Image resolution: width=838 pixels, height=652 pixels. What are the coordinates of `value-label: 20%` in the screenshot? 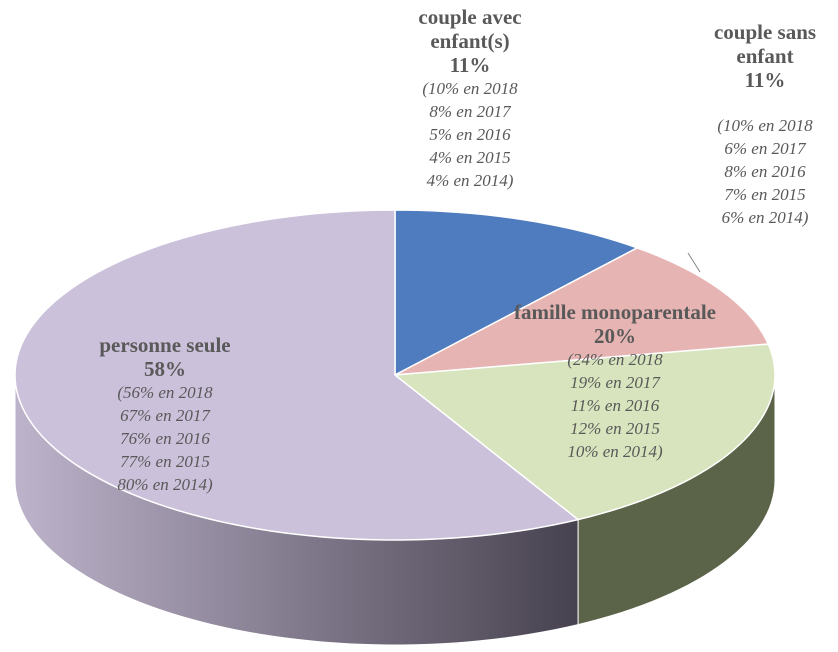 It's located at (615, 336).